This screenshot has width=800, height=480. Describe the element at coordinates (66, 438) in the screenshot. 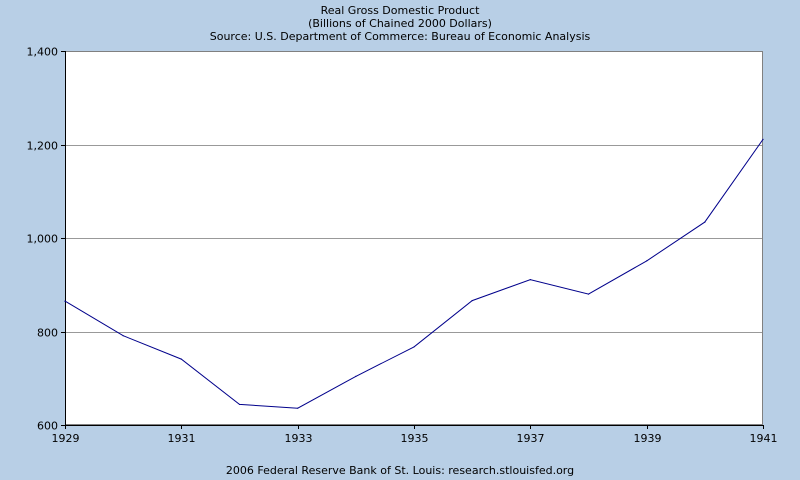

I see `x-tick-label: 1929` at that location.